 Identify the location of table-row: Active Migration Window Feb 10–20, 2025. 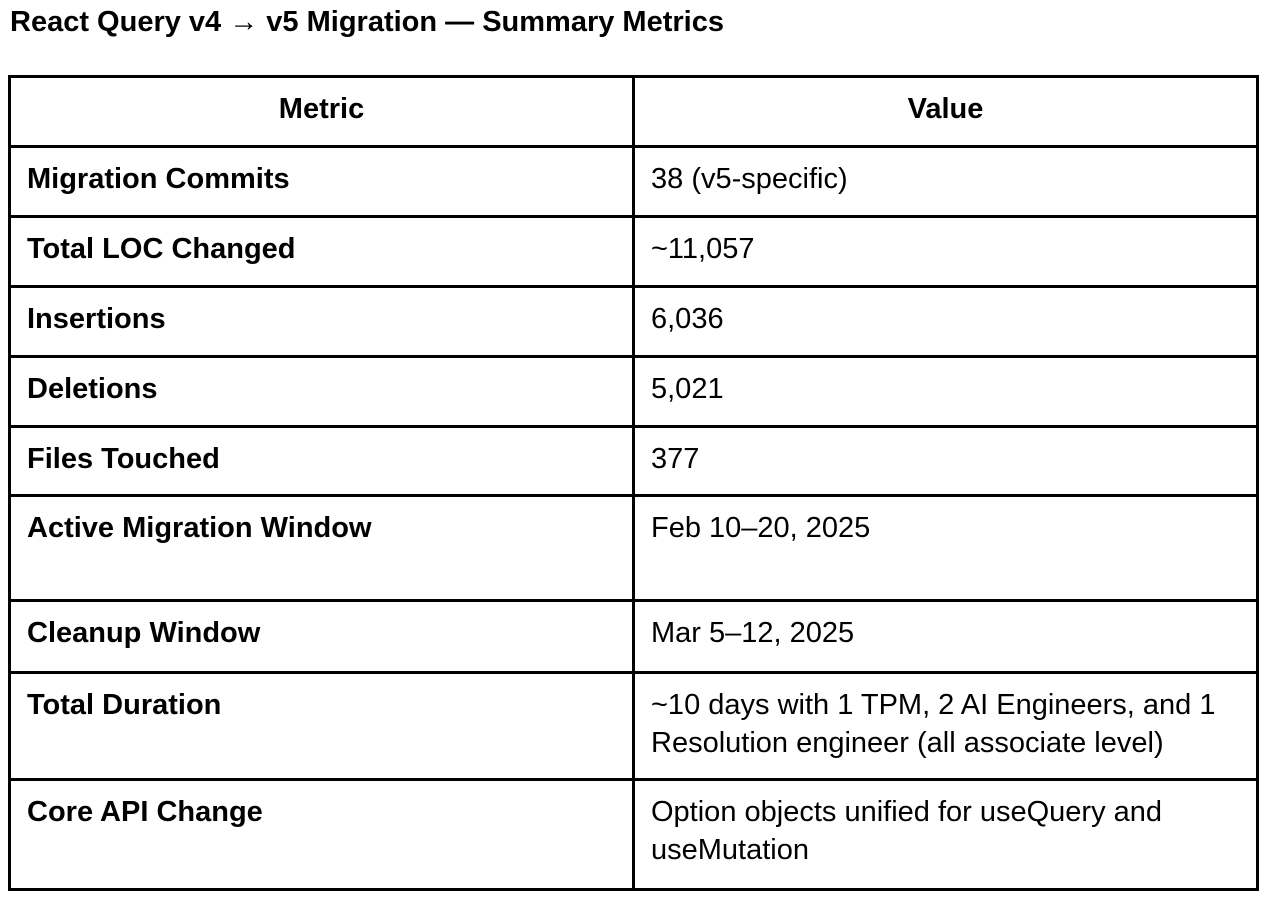
(633, 548).